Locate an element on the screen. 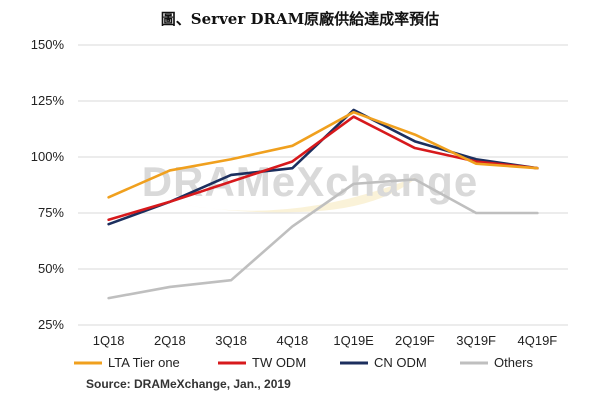 Image resolution: width=600 pixels, height=405 pixels. x-tick-label: 2Q19F is located at coordinates (415, 340).